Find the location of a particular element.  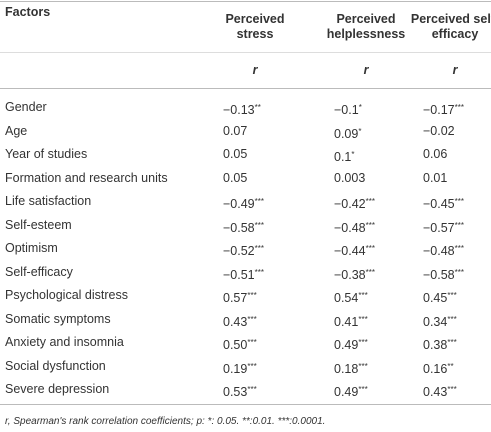

value-cell: −0.52*** is located at coordinates (243, 251).